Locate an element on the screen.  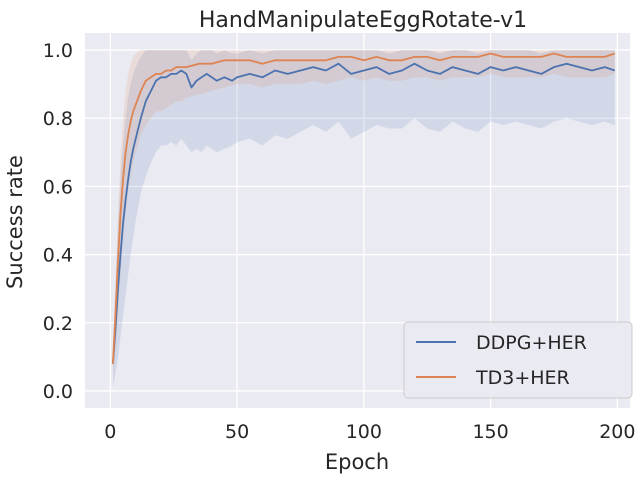
x-tick-labels: 0 50 100 150 200 is located at coordinates (369, 432).